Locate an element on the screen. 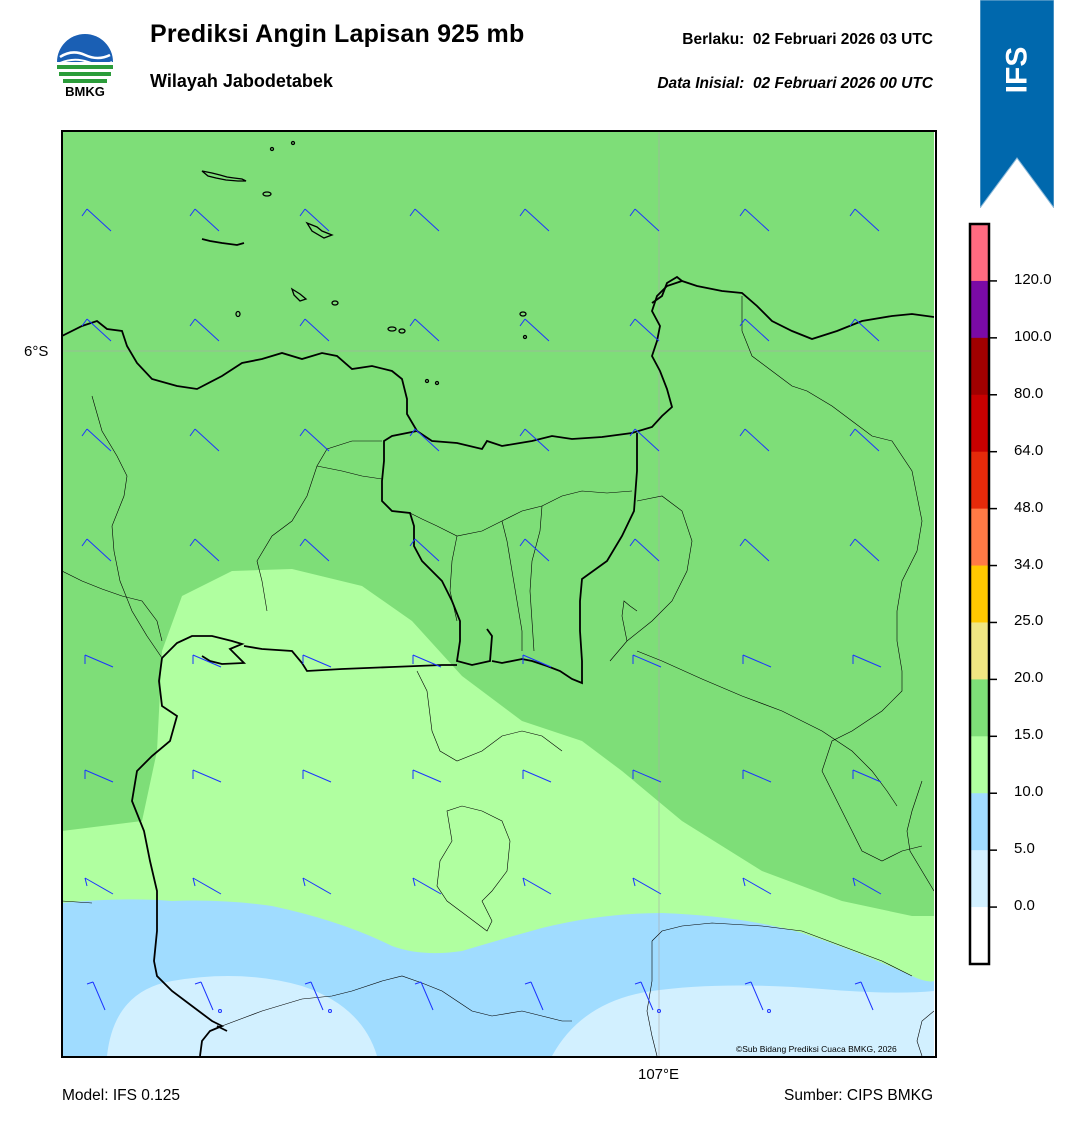  ribbon-shape is located at coordinates (1017, 104).